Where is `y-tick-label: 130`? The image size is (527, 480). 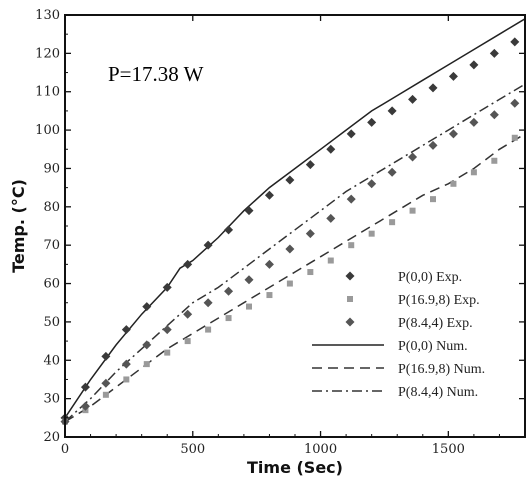 y-tick-label: 130 is located at coordinates (47, 15).